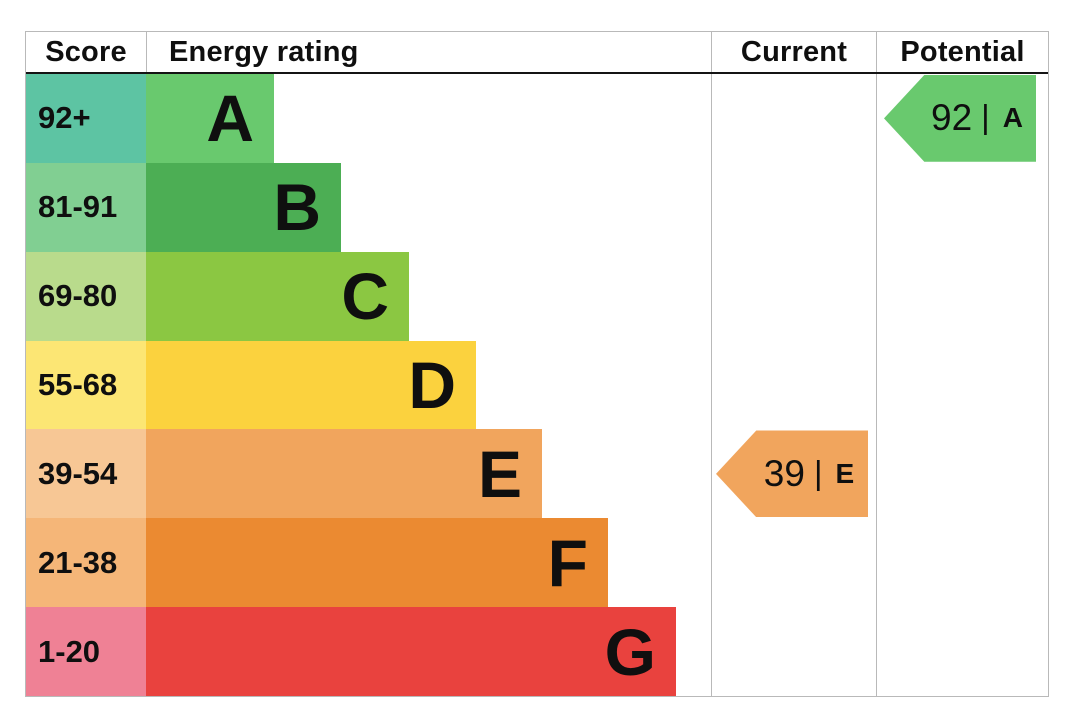 The height and width of the screenshot is (720, 1080). I want to click on band-row-c: 69-80 C, so click(537, 296).